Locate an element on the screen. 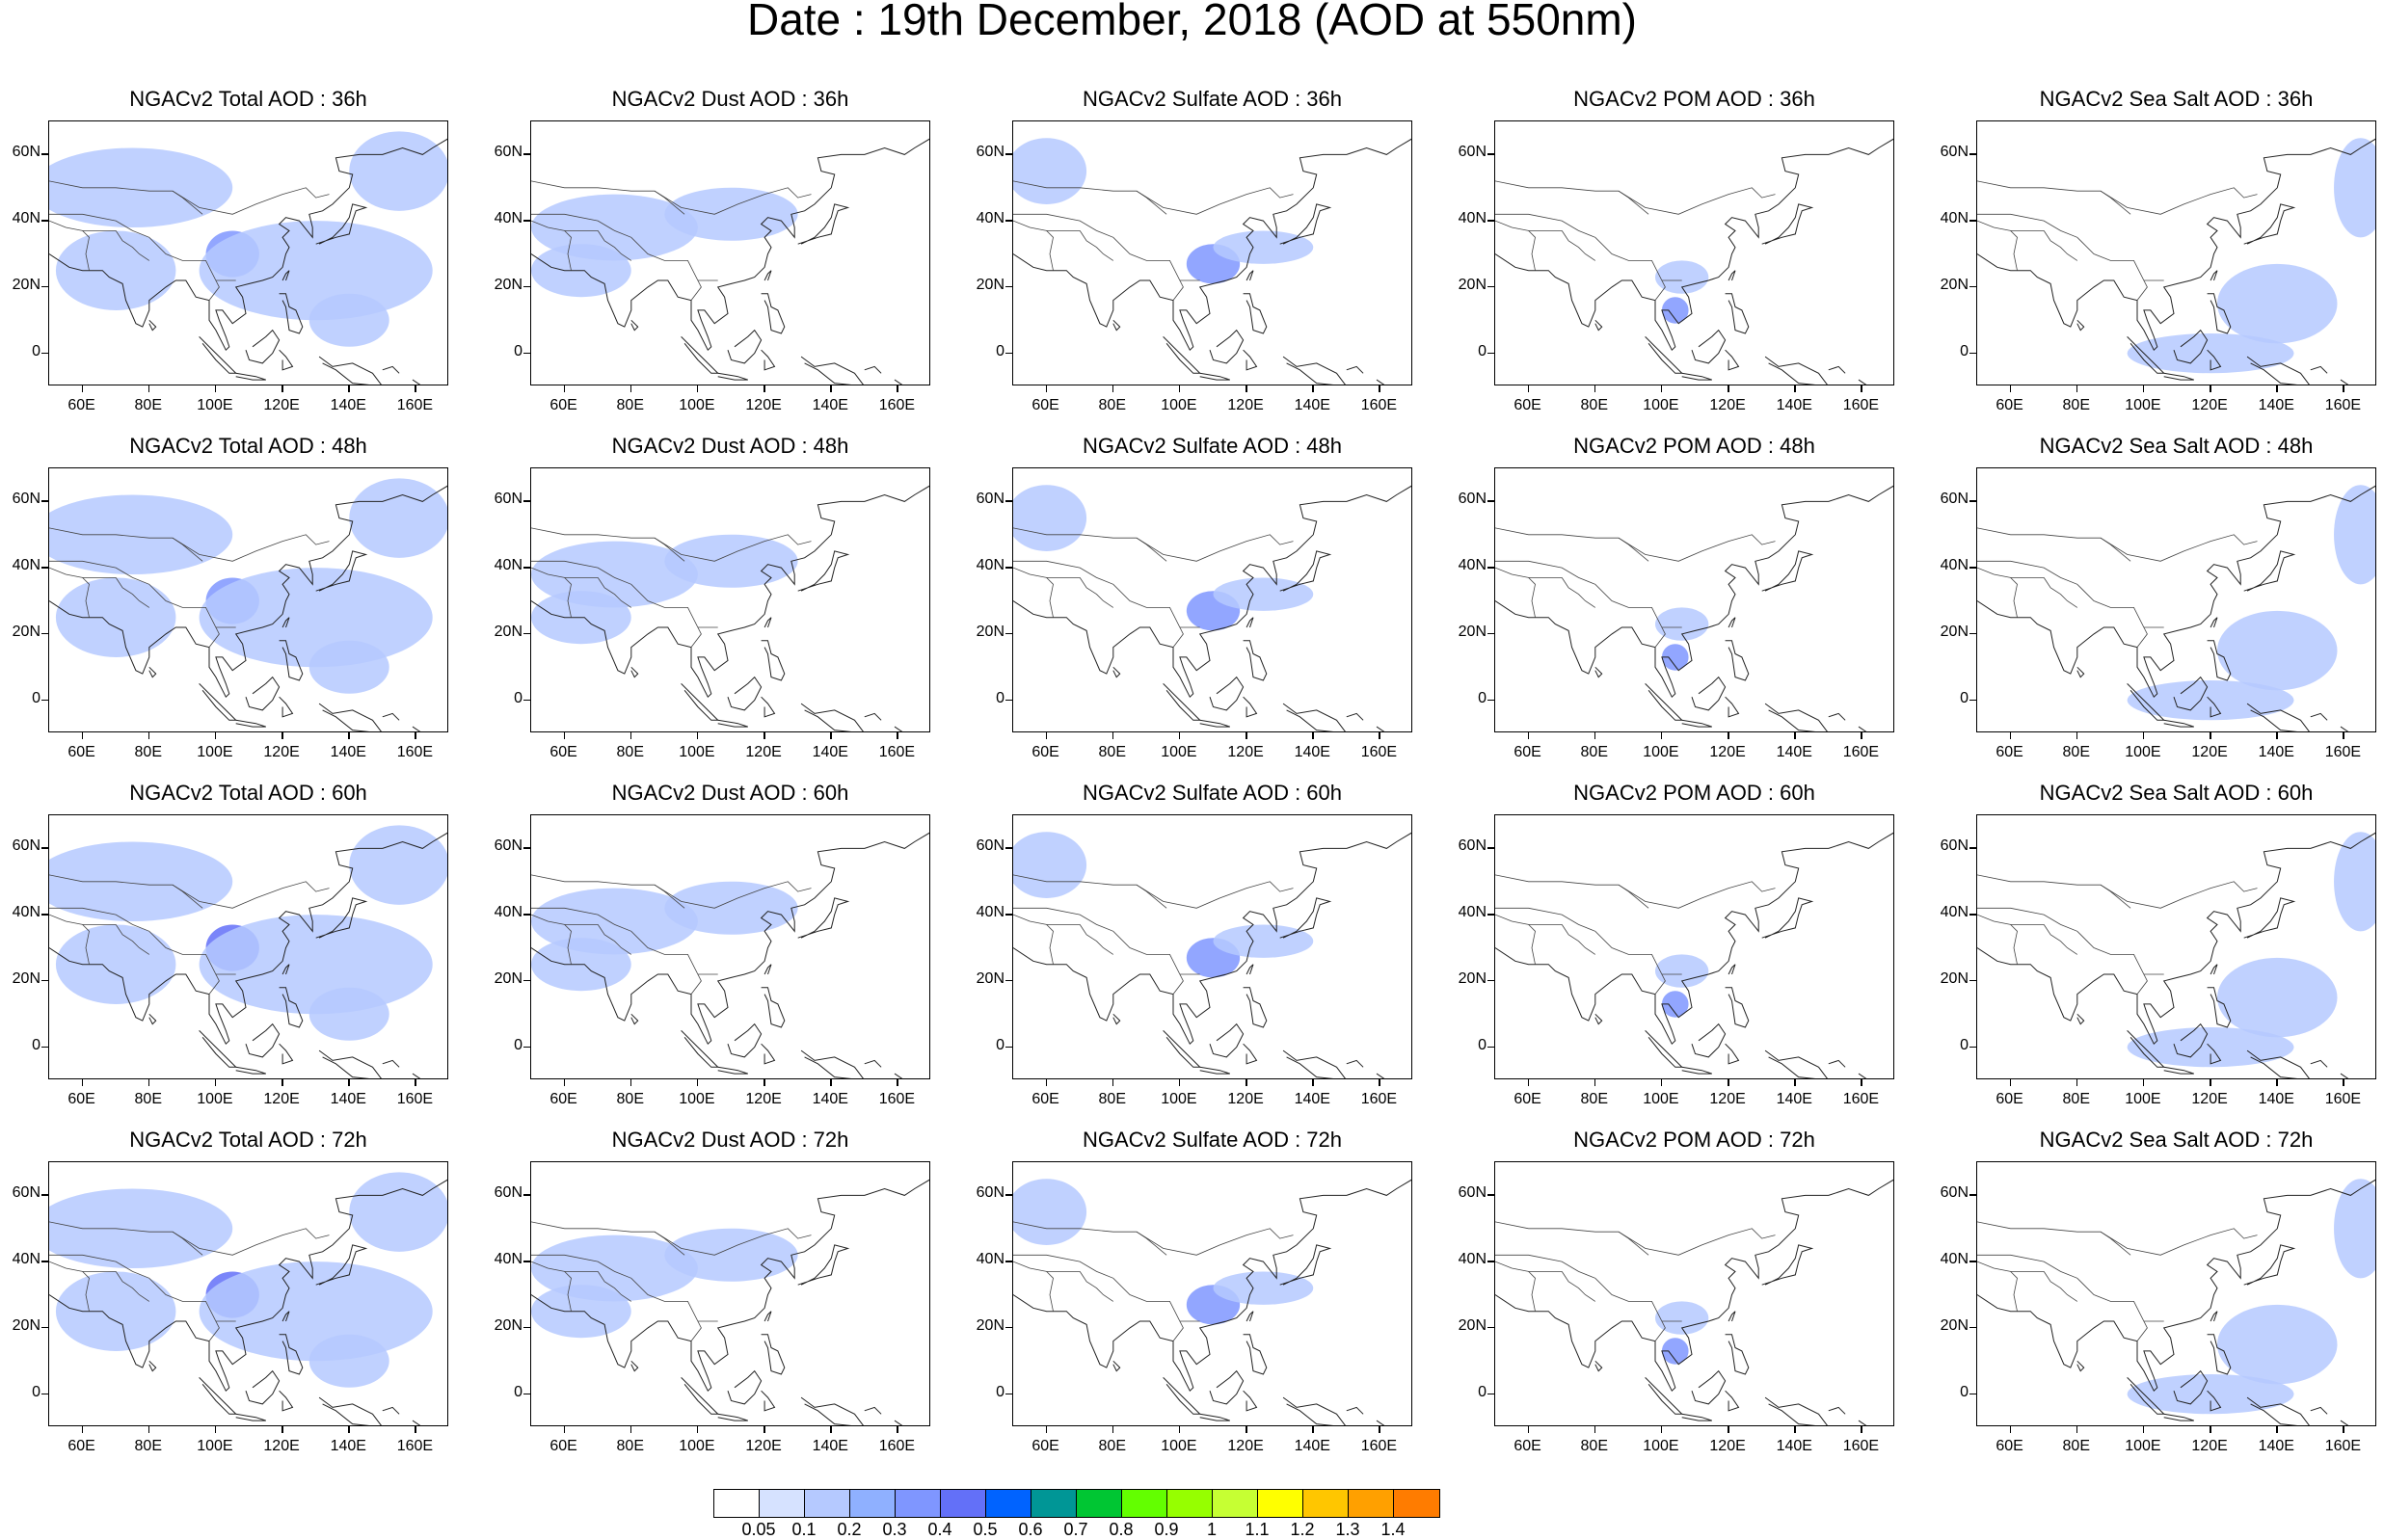  map-frame is located at coordinates (730, 599).